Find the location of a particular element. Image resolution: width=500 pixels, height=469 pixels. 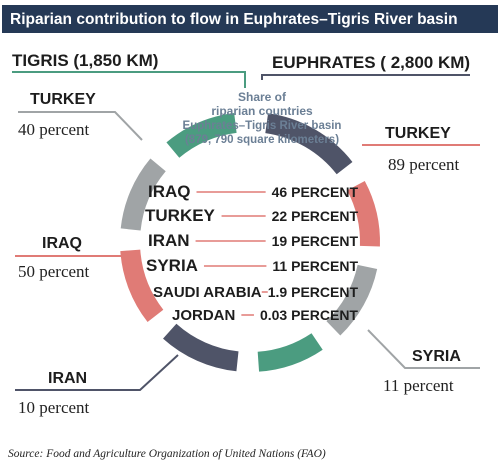

share-label: 40 percent is located at coordinates (54, 129).